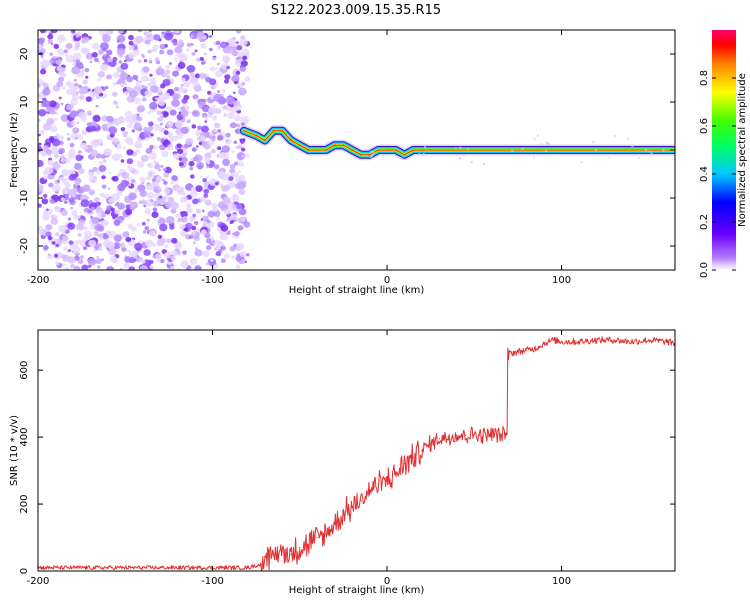 This screenshot has height=600, width=750. Describe the element at coordinates (273, 131) in the screenshot. I see `ridge-point` at that location.